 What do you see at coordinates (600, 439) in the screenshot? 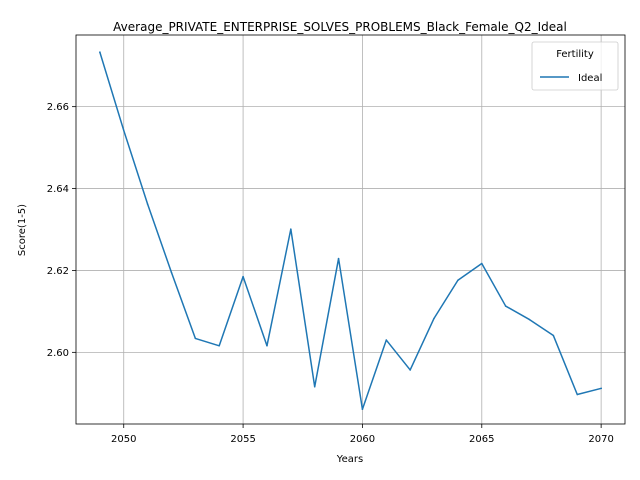
I see `x-tick-label: 2070` at bounding box center [600, 439].